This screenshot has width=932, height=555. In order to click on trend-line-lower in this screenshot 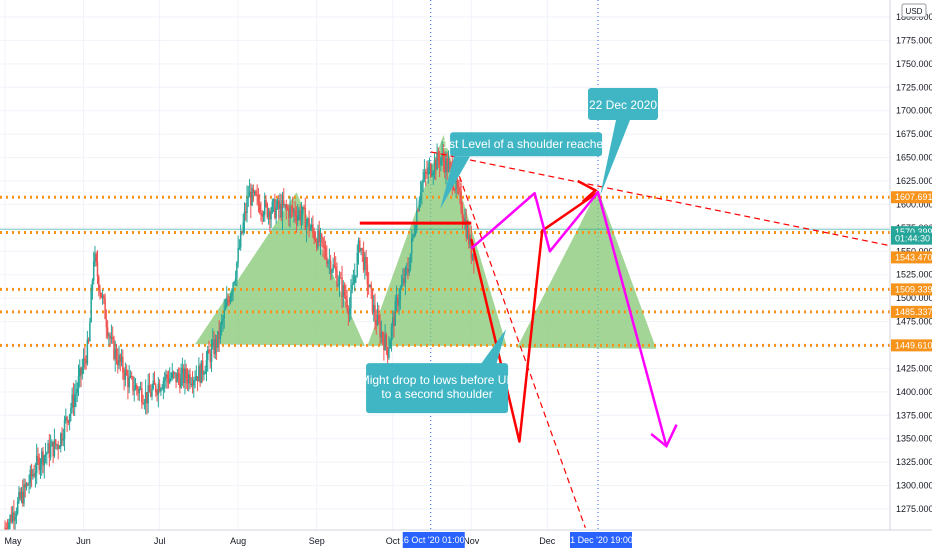, I will do `click(520, 347)`.